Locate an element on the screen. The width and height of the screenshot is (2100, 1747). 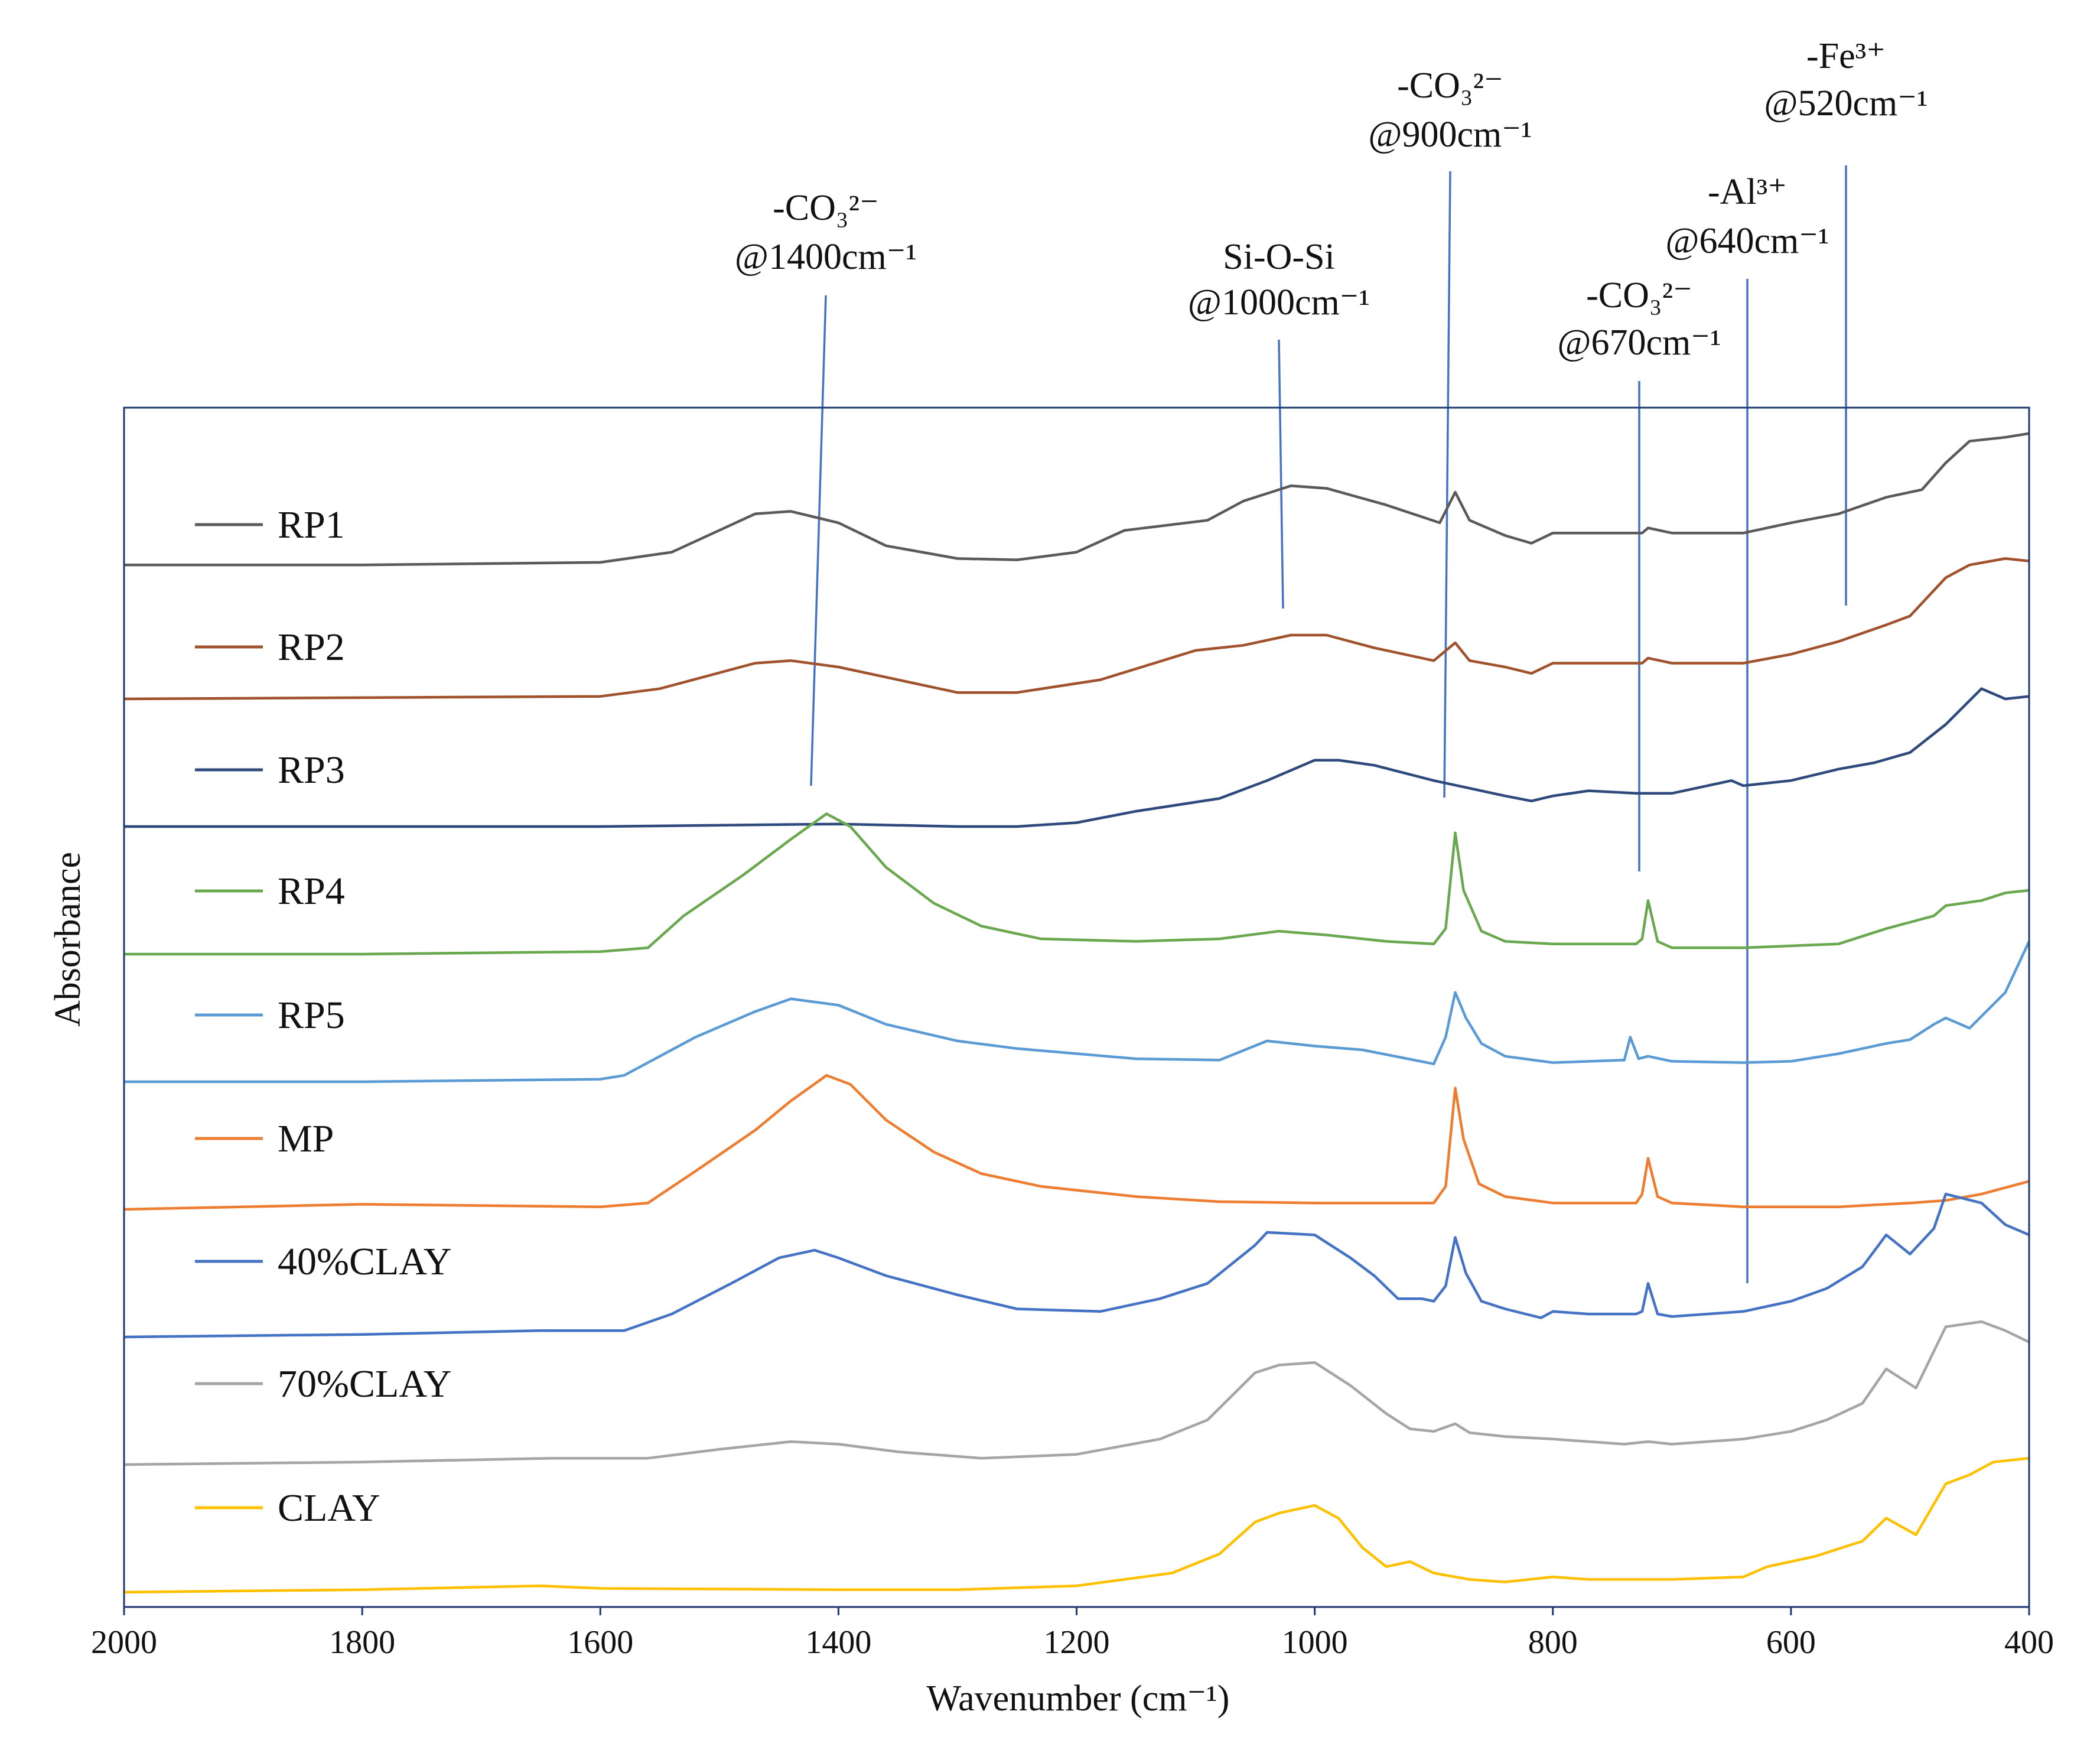
y-axis-title: Absorbance is located at coordinates (68, 939).